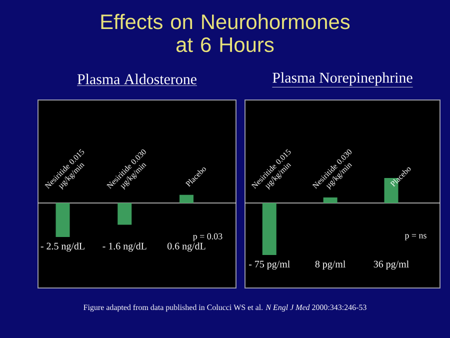  Describe the element at coordinates (415, 237) in the screenshot. I see `annotation: p = ns` at that location.